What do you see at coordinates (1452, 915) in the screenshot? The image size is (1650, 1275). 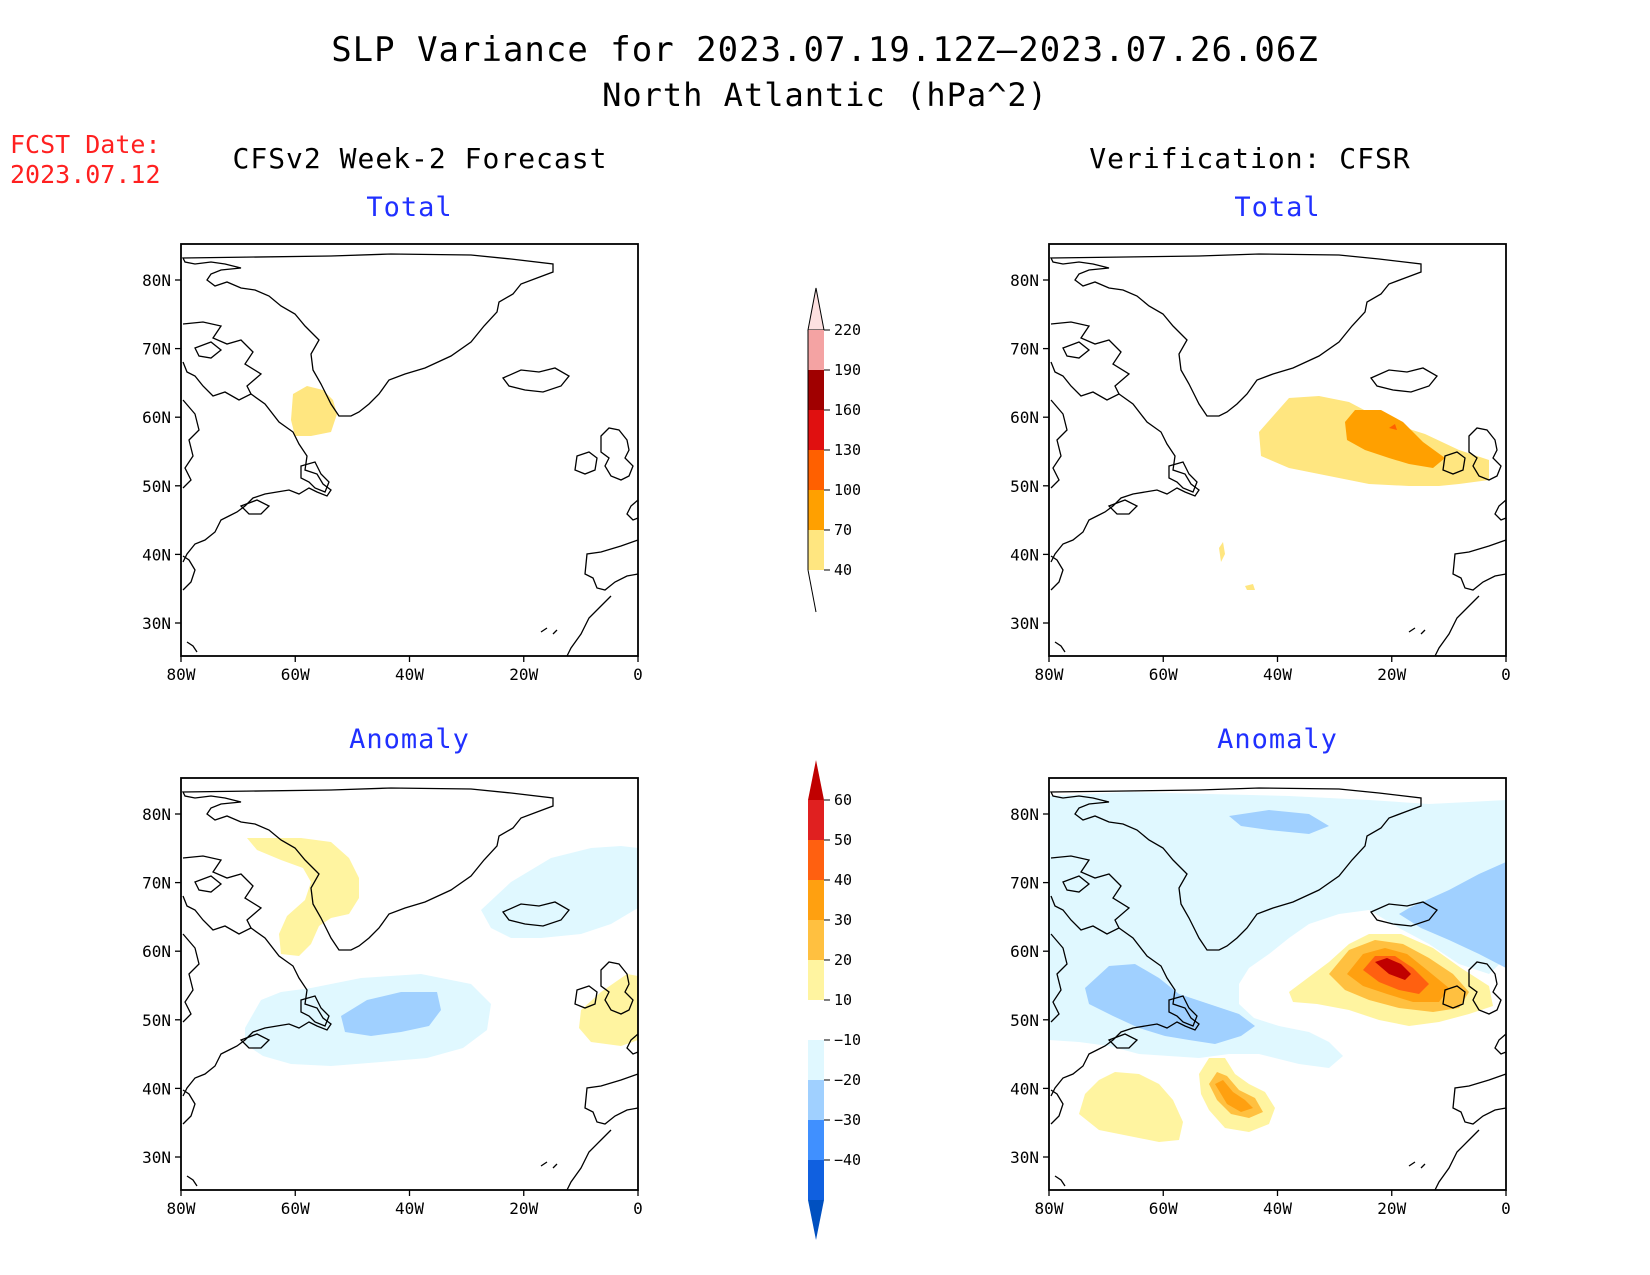 I see `contour-neg-20-30-east` at bounding box center [1452, 915].